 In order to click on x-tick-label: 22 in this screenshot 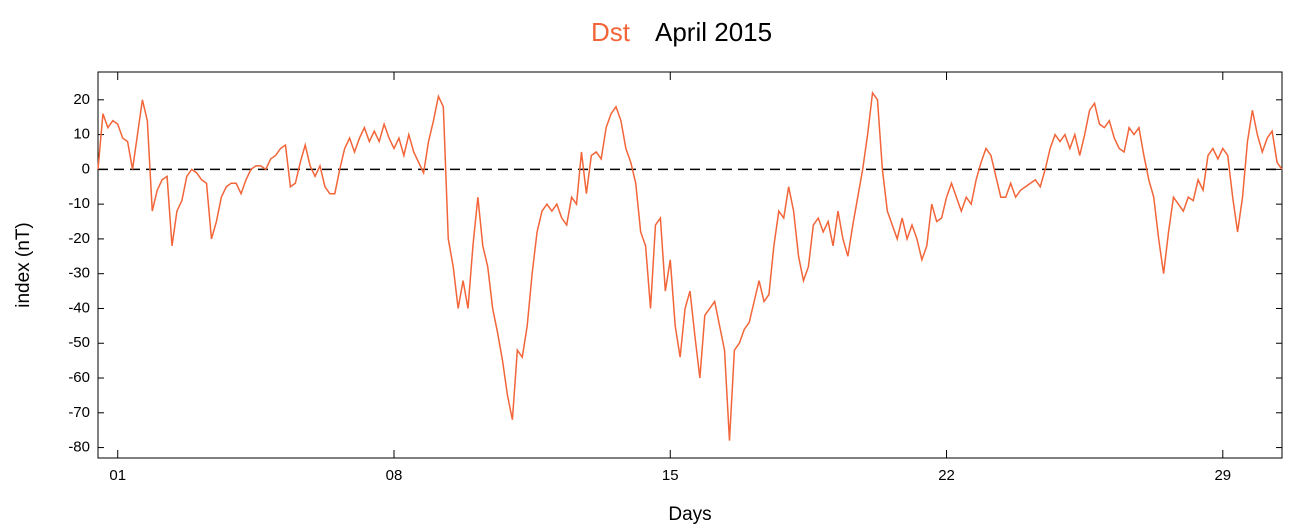, I will do `click(946, 475)`.